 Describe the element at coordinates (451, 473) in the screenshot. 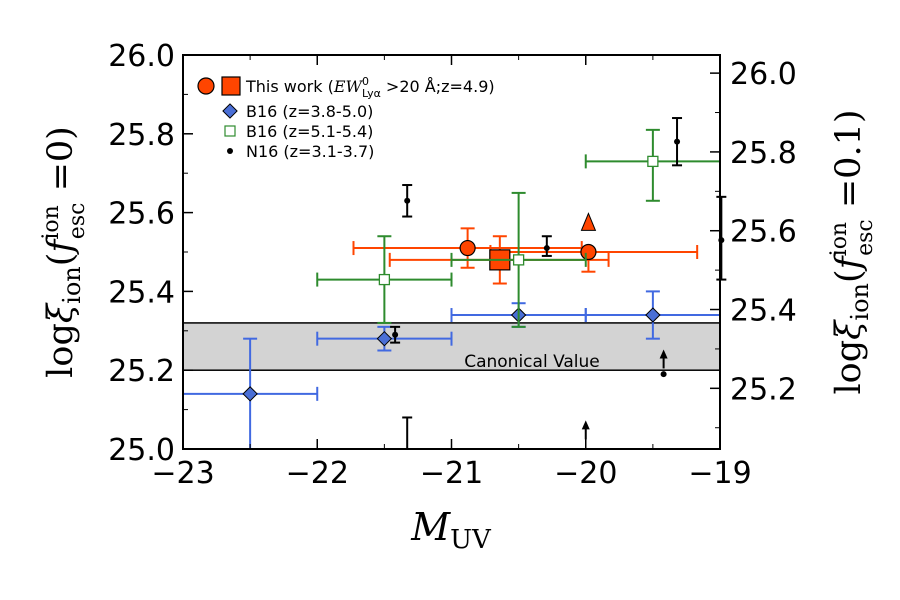

I see `x-tick-label: −21` at that location.